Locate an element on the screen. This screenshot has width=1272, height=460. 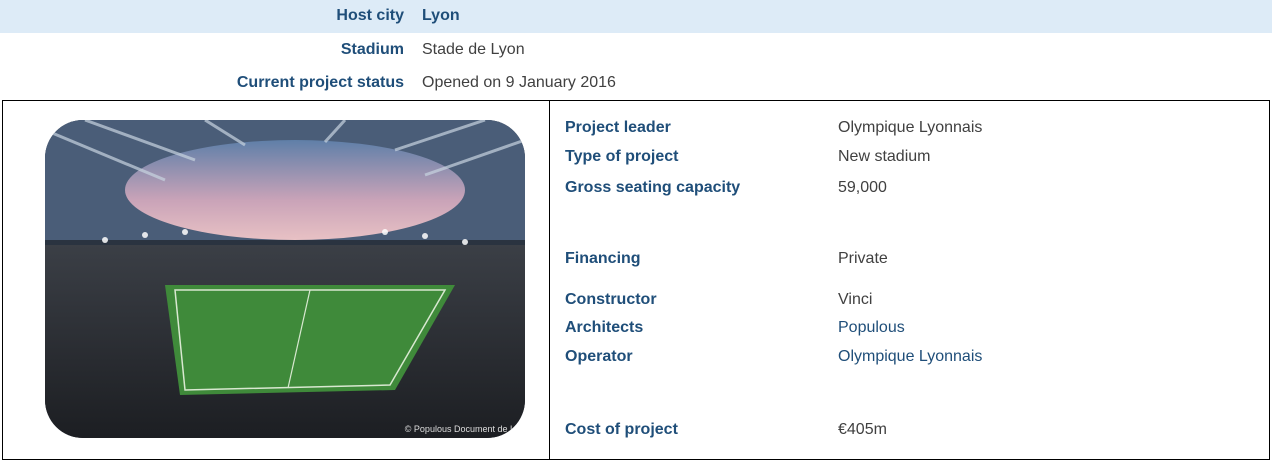
header-label: Stadium is located at coordinates (372, 49).